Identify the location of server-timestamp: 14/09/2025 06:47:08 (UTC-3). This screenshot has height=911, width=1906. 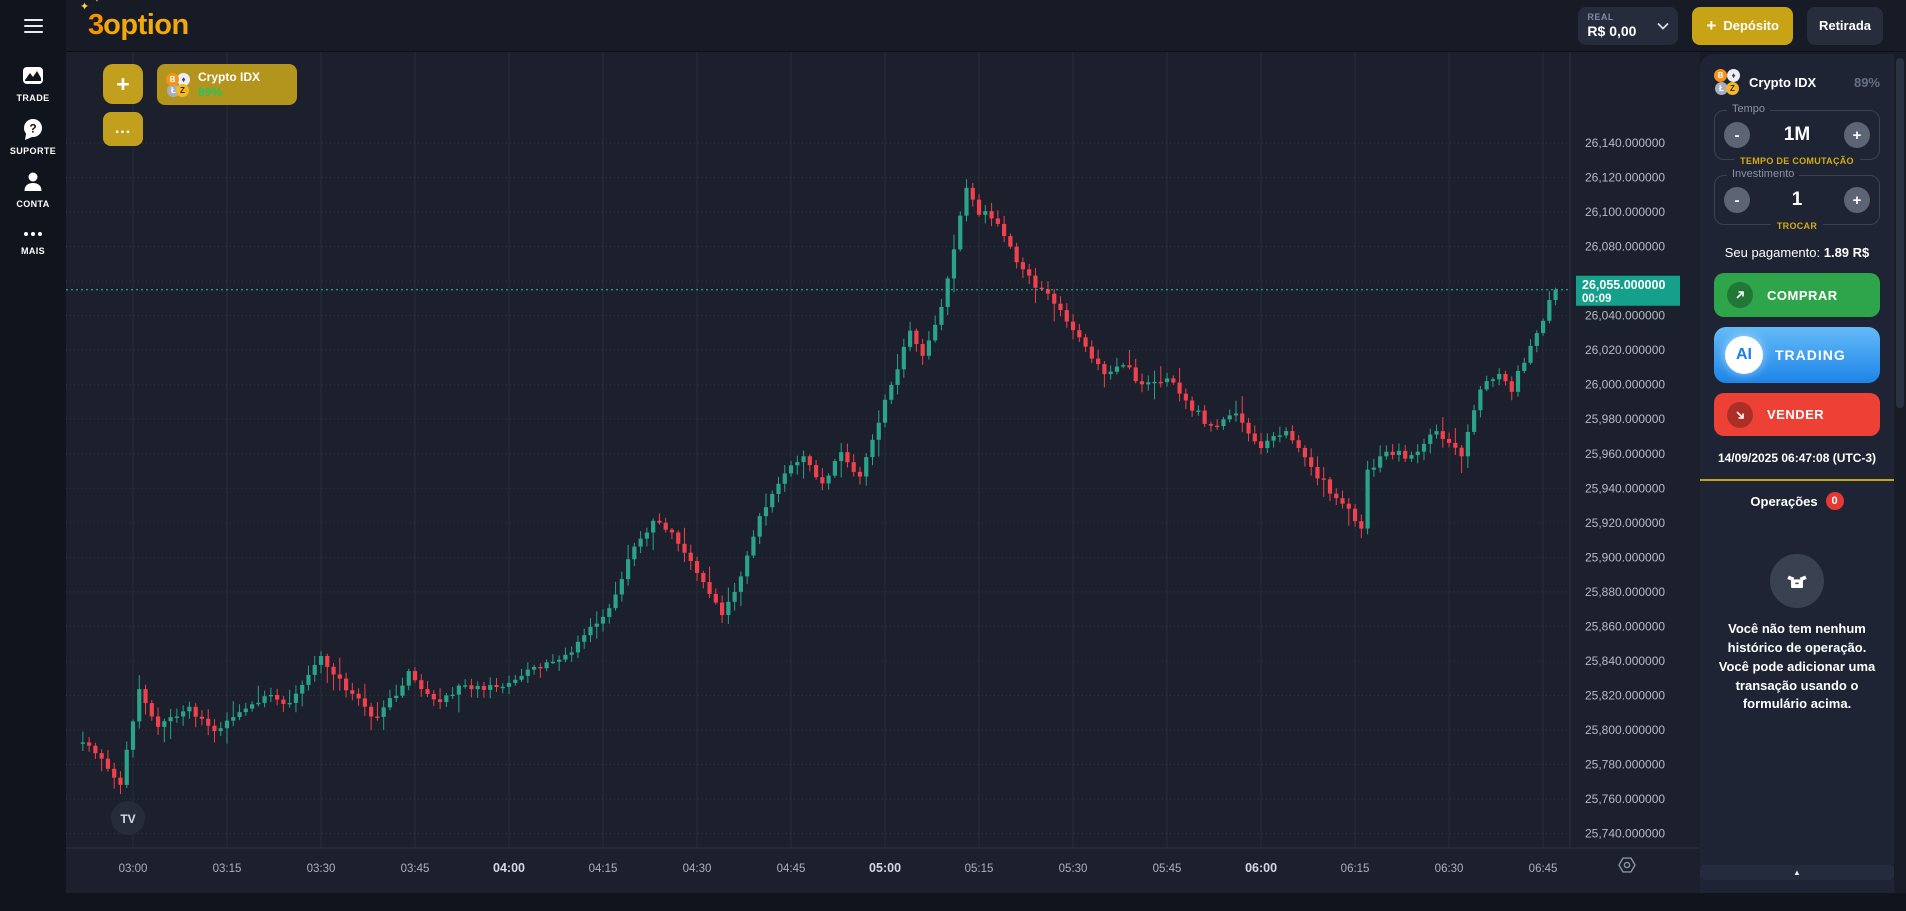
(1797, 458).